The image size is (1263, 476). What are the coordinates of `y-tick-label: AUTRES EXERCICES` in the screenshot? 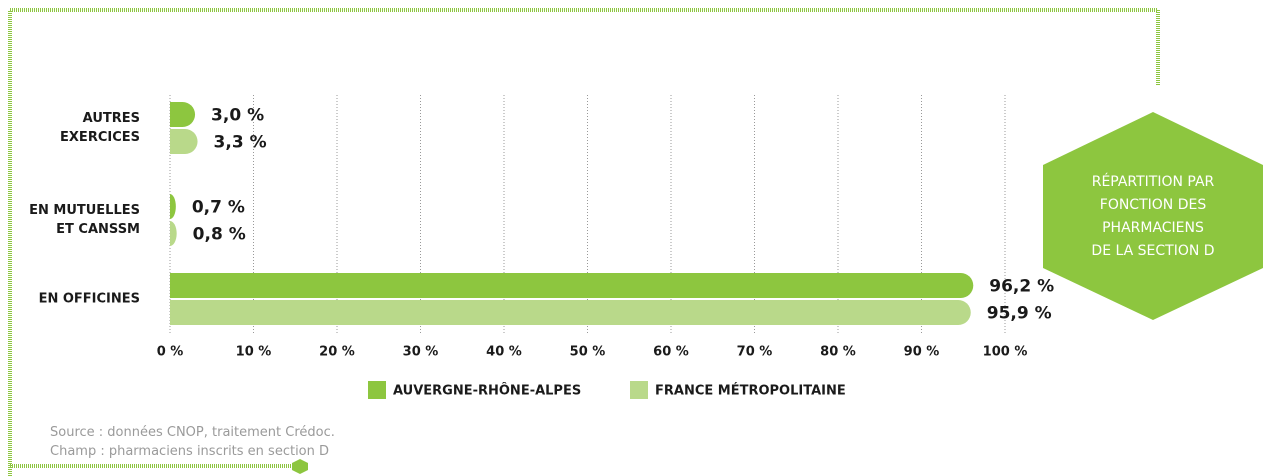 It's located at (100, 128).